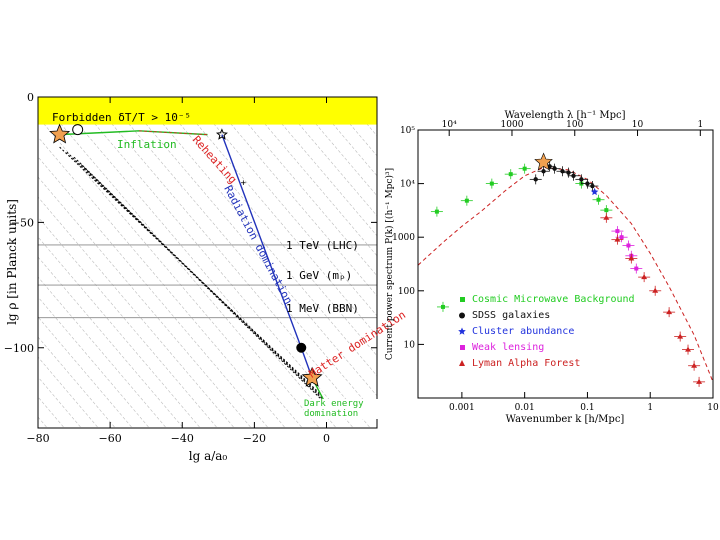 This screenshot has height=540, width=720. Describe the element at coordinates (389, 264) in the screenshot. I see `right-y-axis-label: Current power spectrum P(k) [(h⁻¹ Mpc)³]` at that location.